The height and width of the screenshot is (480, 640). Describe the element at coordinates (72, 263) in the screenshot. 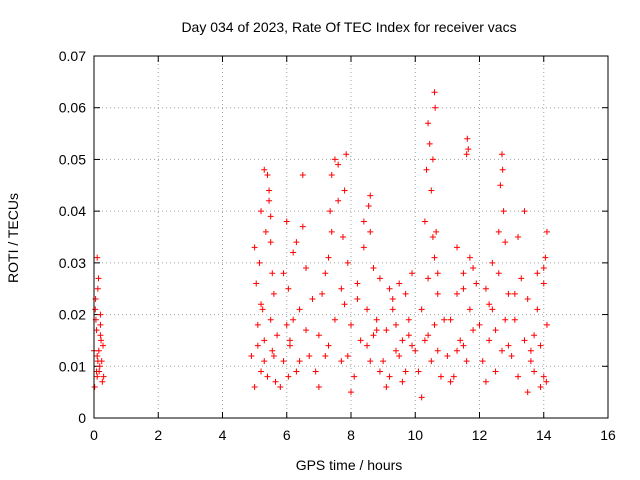

I see `y-tick-label: 0.03` at that location.